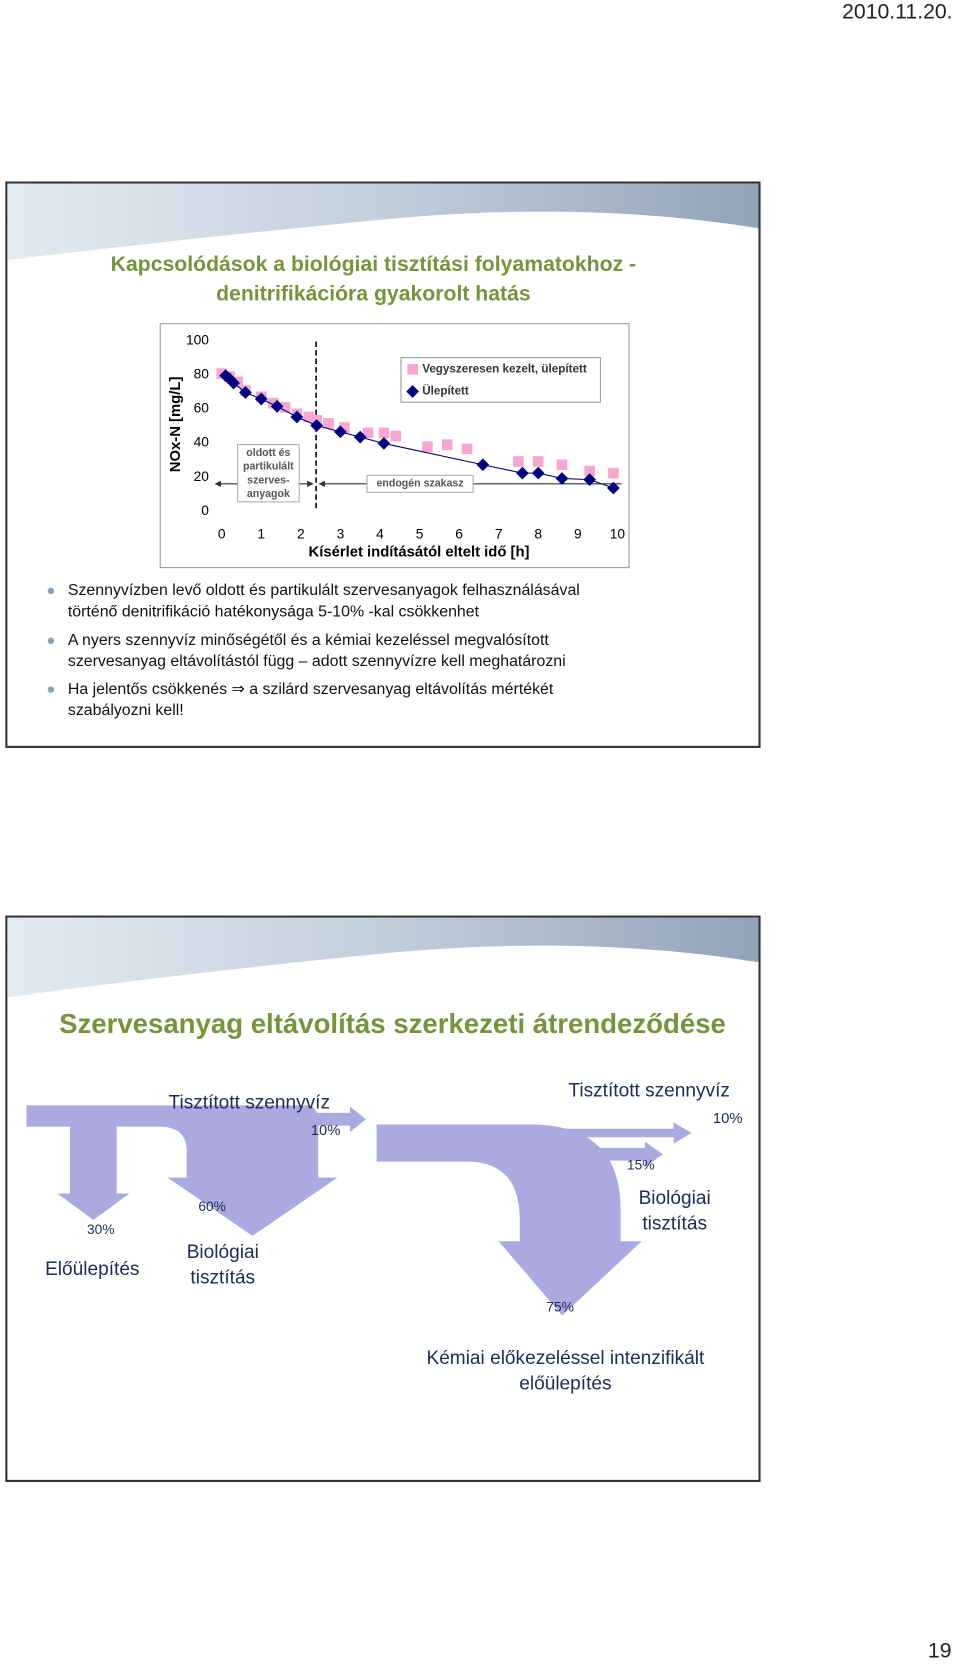  What do you see at coordinates (268, 453) in the screenshot?
I see `annotation: oldott és` at bounding box center [268, 453].